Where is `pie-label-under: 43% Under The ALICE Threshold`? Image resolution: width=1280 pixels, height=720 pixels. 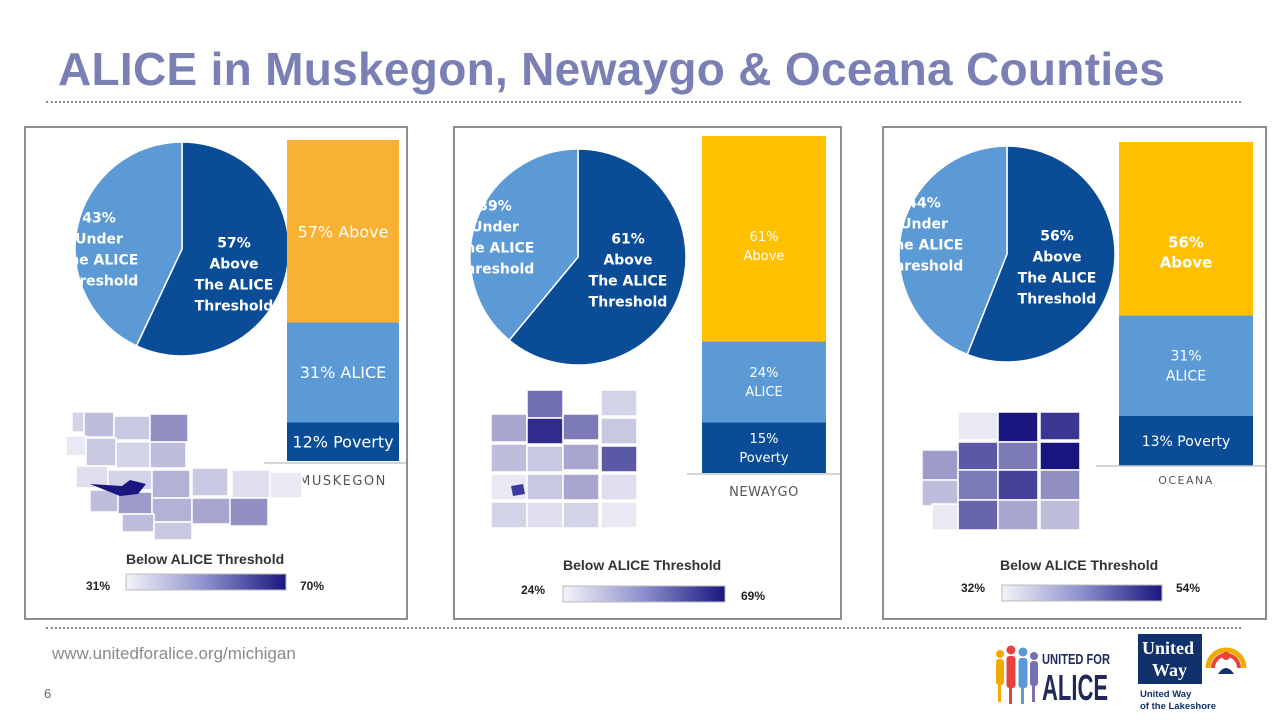 pie-label-under: 43% Under The ALICE Threshold is located at coordinates (99, 249).